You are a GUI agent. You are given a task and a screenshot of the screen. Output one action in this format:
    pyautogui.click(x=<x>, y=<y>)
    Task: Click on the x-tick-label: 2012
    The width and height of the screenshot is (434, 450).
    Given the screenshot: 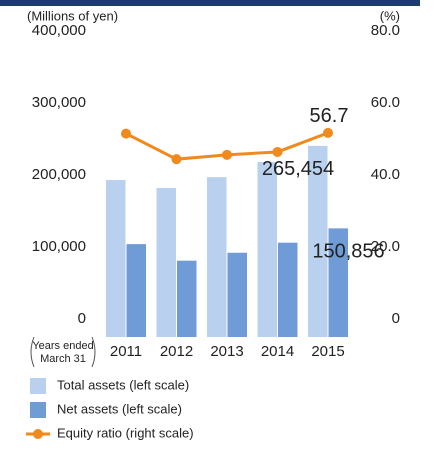 What is the action you would take?
    pyautogui.click(x=176, y=351)
    